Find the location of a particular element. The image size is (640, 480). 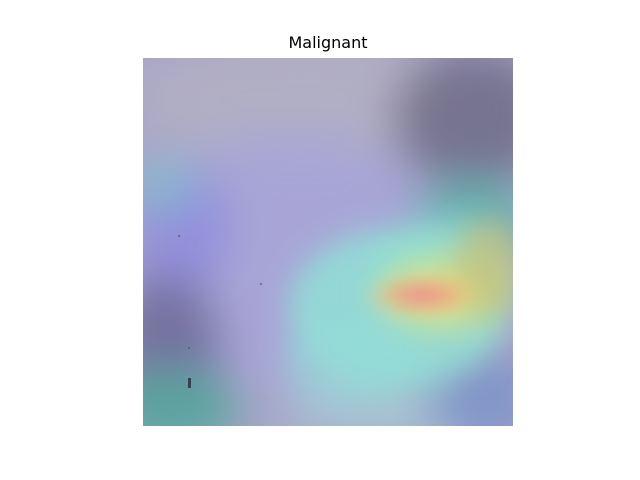

image-title: Malignant is located at coordinates (328, 42).